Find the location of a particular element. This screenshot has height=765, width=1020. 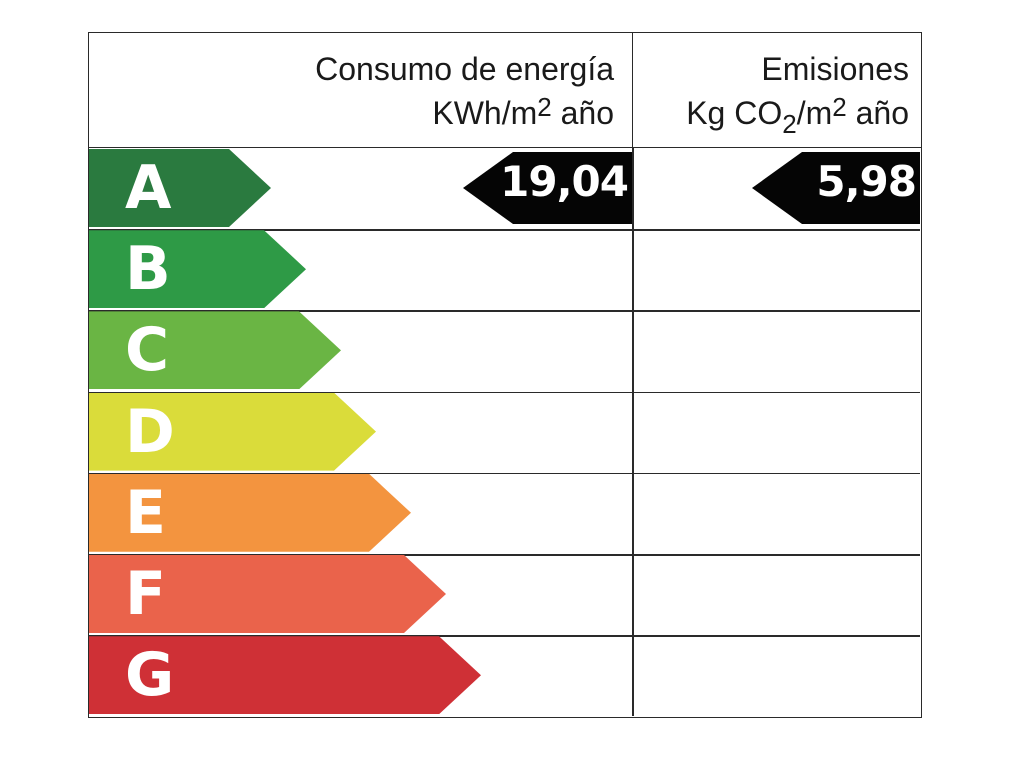

rating-bar-a: A is located at coordinates (180, 188).